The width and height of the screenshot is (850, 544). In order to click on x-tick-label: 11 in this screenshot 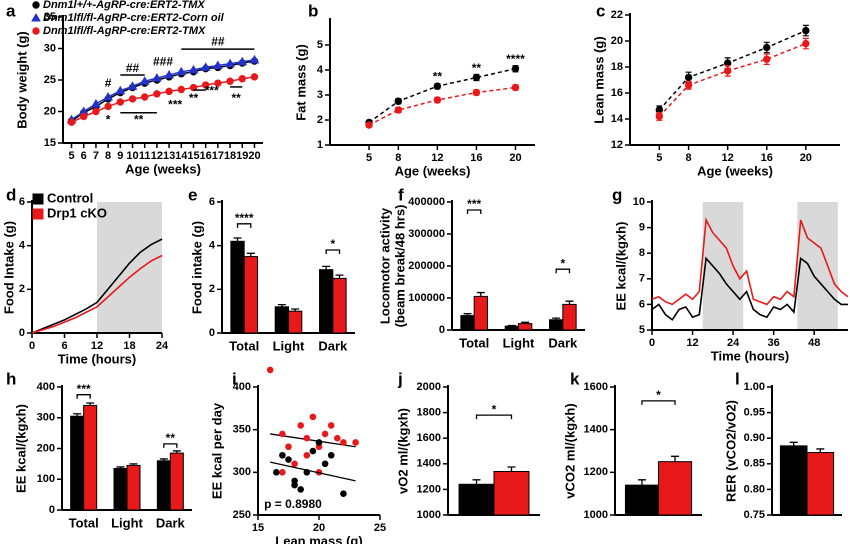, I will do `click(145, 156)`.